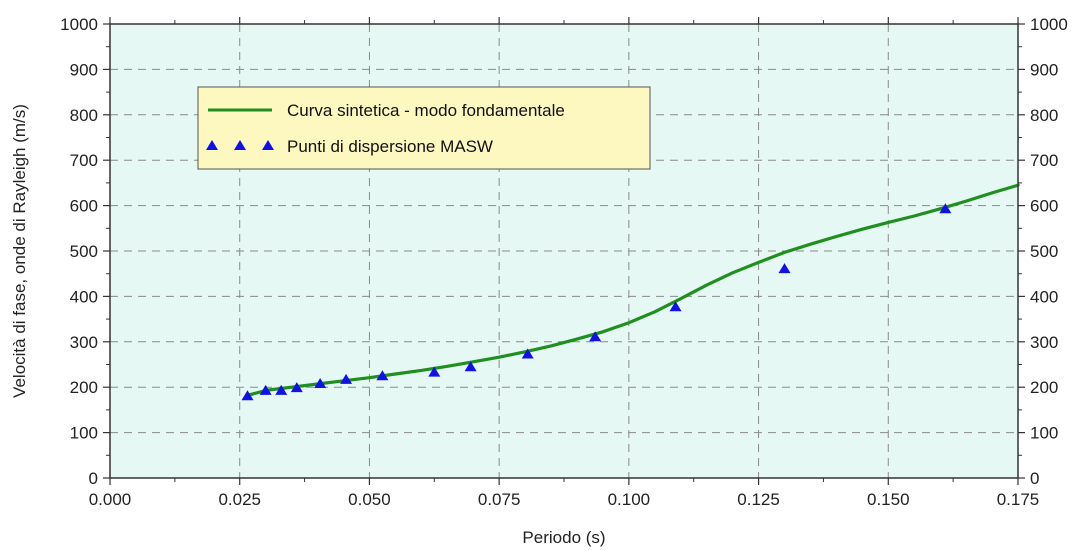 The height and width of the screenshot is (550, 1090). Describe the element at coordinates (84, 160) in the screenshot. I see `y-tick-label-left: 700` at that location.